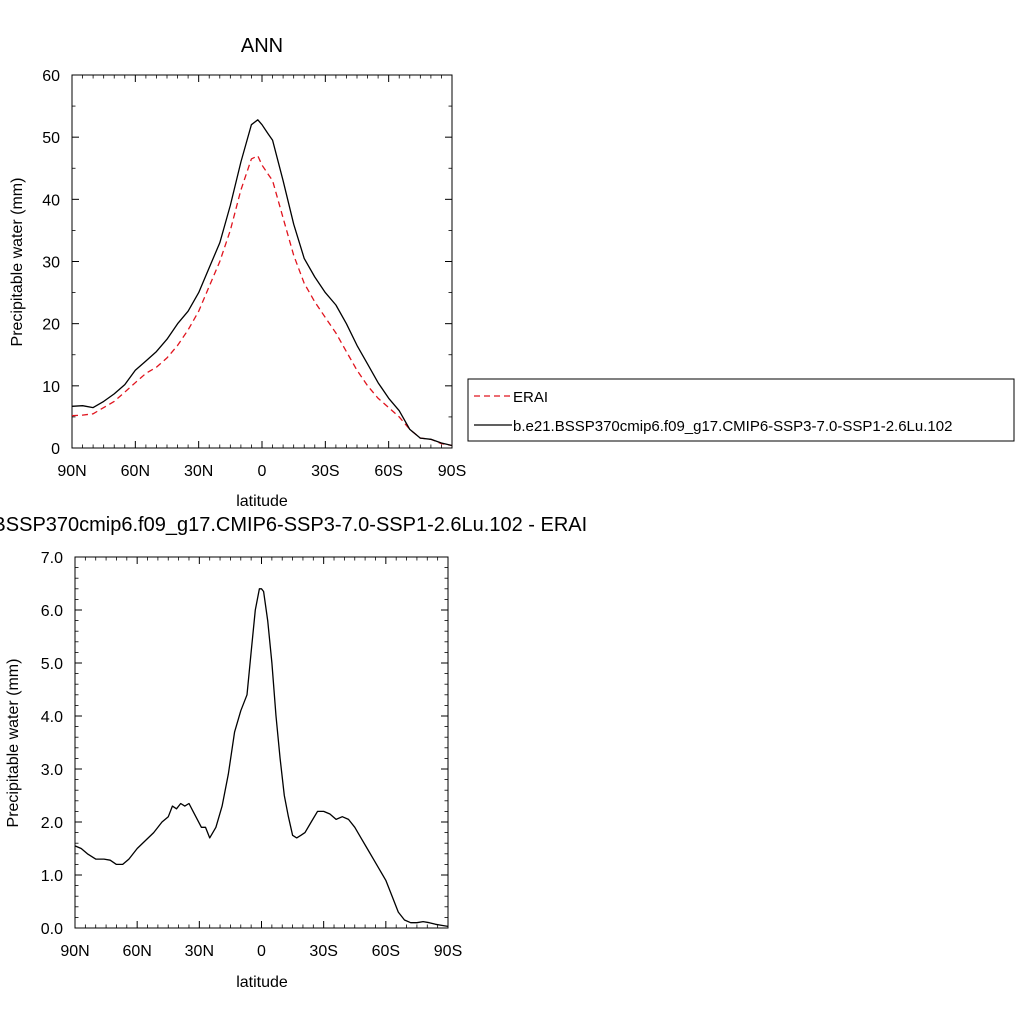  Describe the element at coordinates (51, 76) in the screenshot. I see `y-tick-label: 60` at that location.